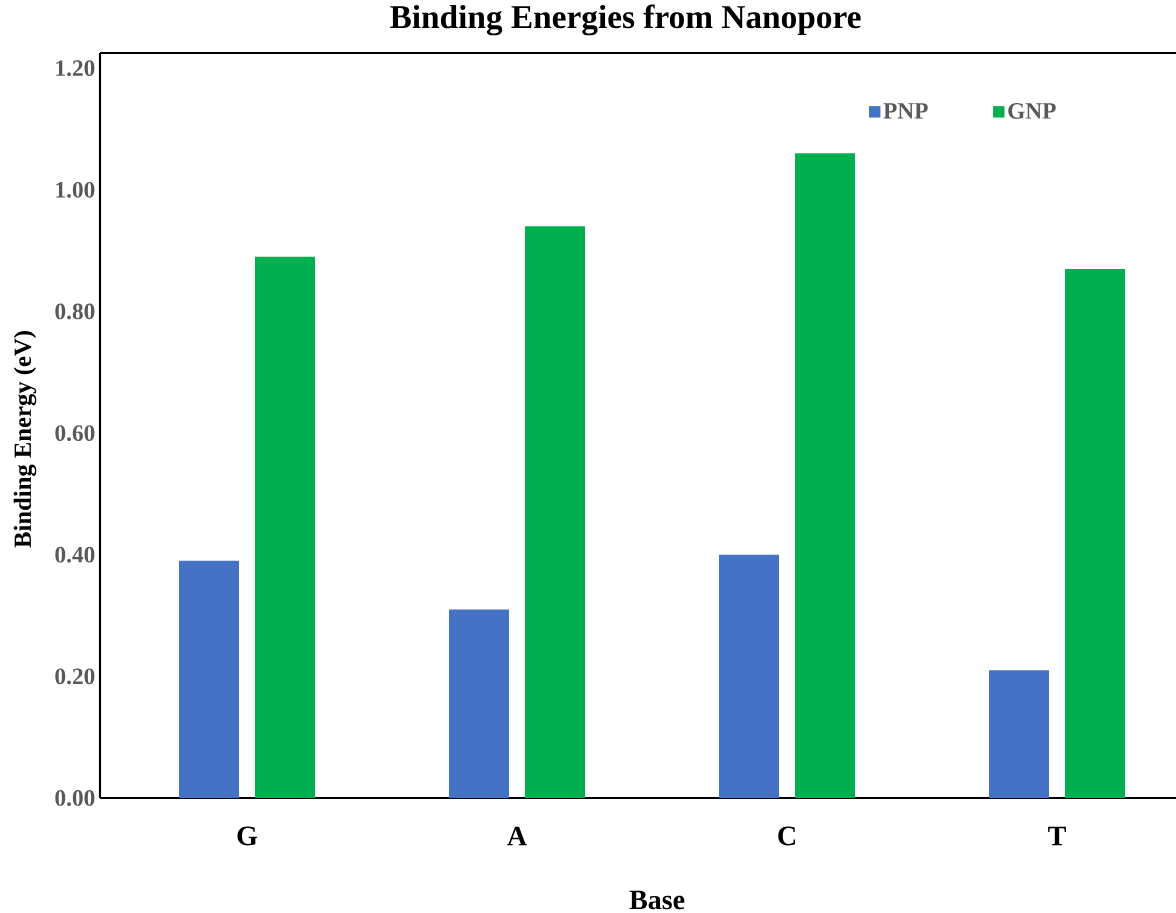  I want to click on y-tick-label: 0.20, so click(75, 676).